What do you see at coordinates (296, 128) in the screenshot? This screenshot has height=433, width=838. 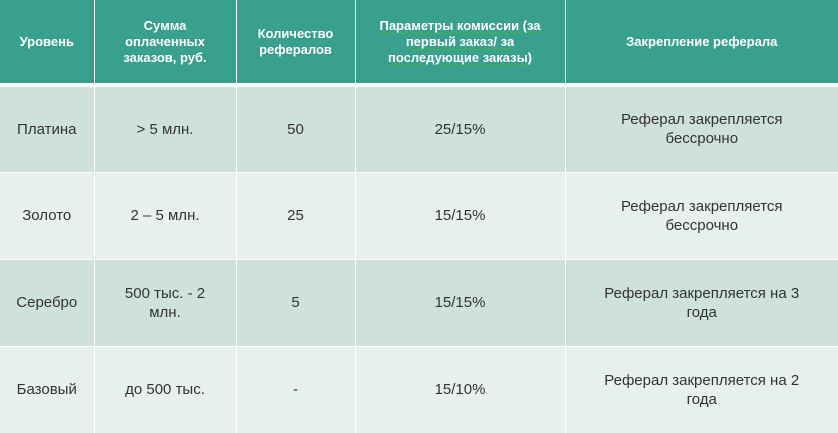 I see `cell-referral-count: 50` at bounding box center [296, 128].